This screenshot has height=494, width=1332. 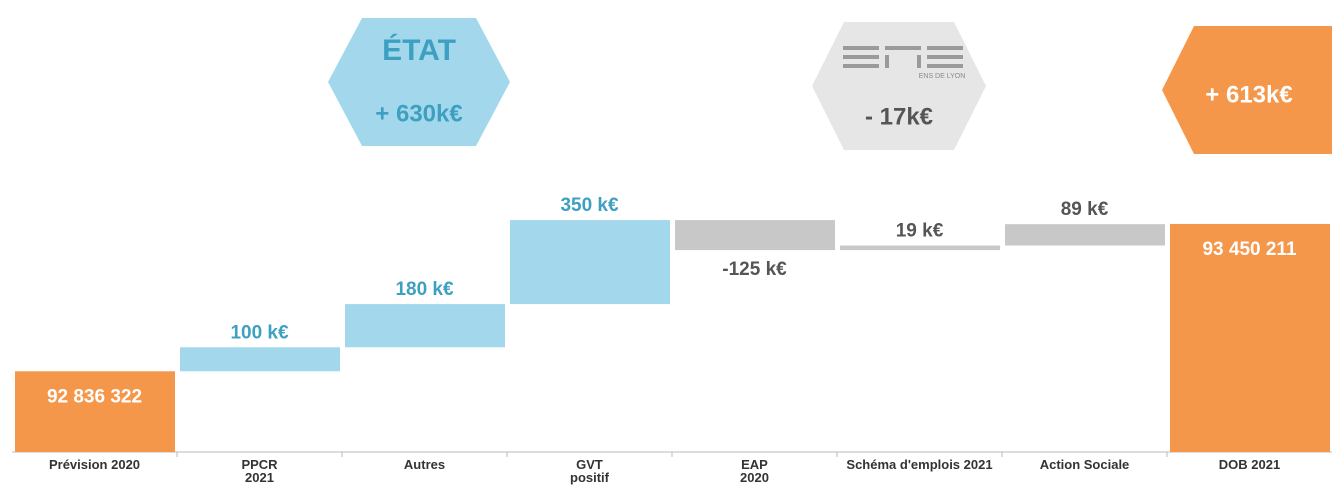 What do you see at coordinates (920, 231) in the screenshot?
I see `value-label: 19 k€` at bounding box center [920, 231].